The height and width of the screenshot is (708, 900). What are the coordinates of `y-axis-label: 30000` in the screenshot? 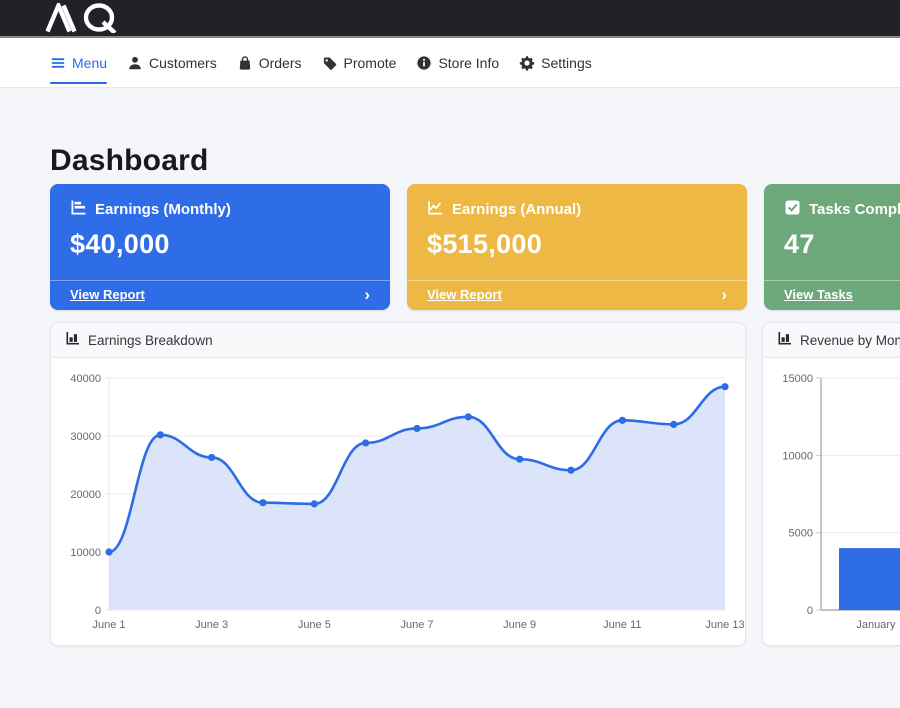 It's located at (85, 437).